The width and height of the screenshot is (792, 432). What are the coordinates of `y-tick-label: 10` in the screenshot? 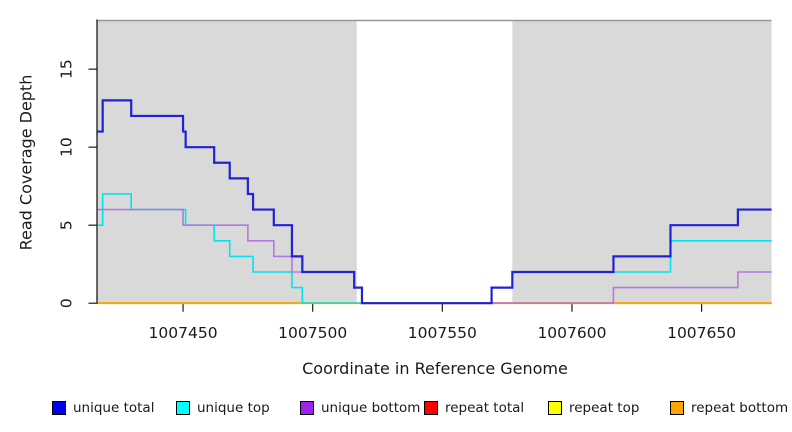 It's located at (67, 147).